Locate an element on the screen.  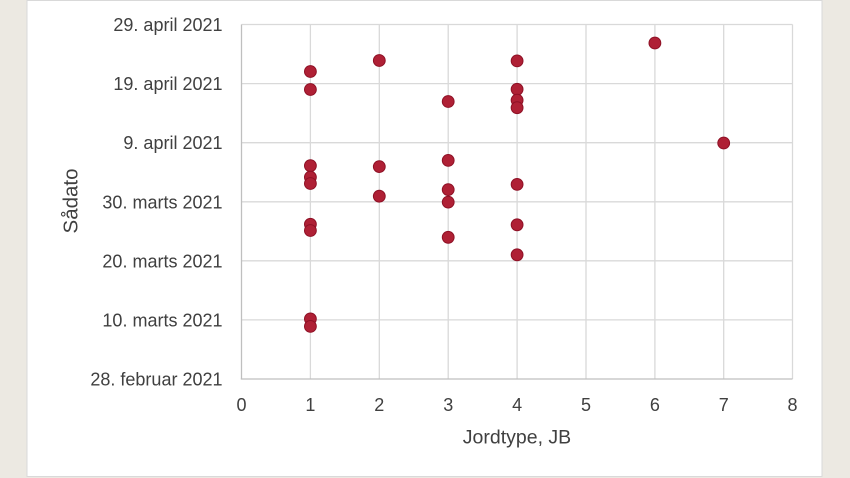
svg-text: 5 is located at coordinates (586, 405).